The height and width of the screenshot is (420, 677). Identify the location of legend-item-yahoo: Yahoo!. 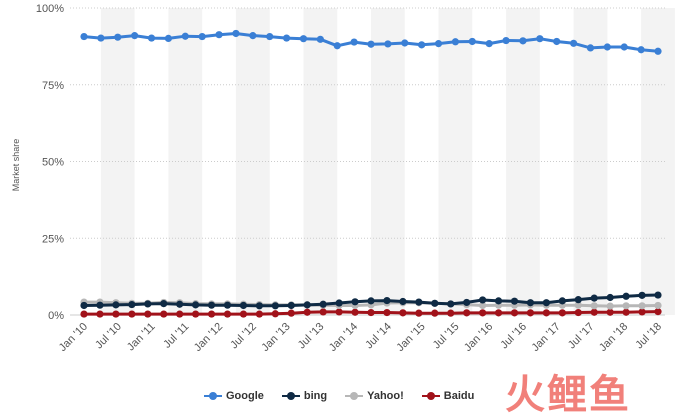
(374, 396).